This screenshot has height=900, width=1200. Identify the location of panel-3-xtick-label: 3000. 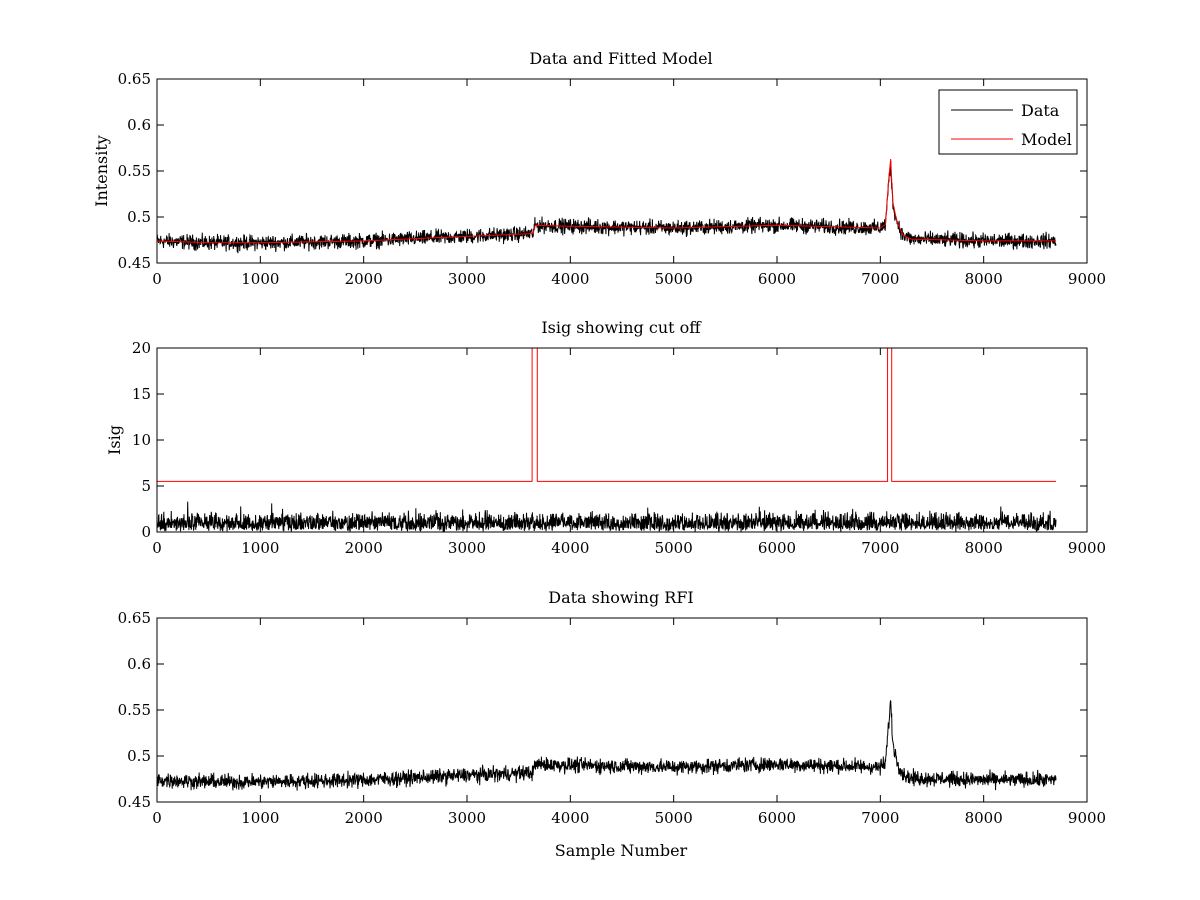
(467, 818).